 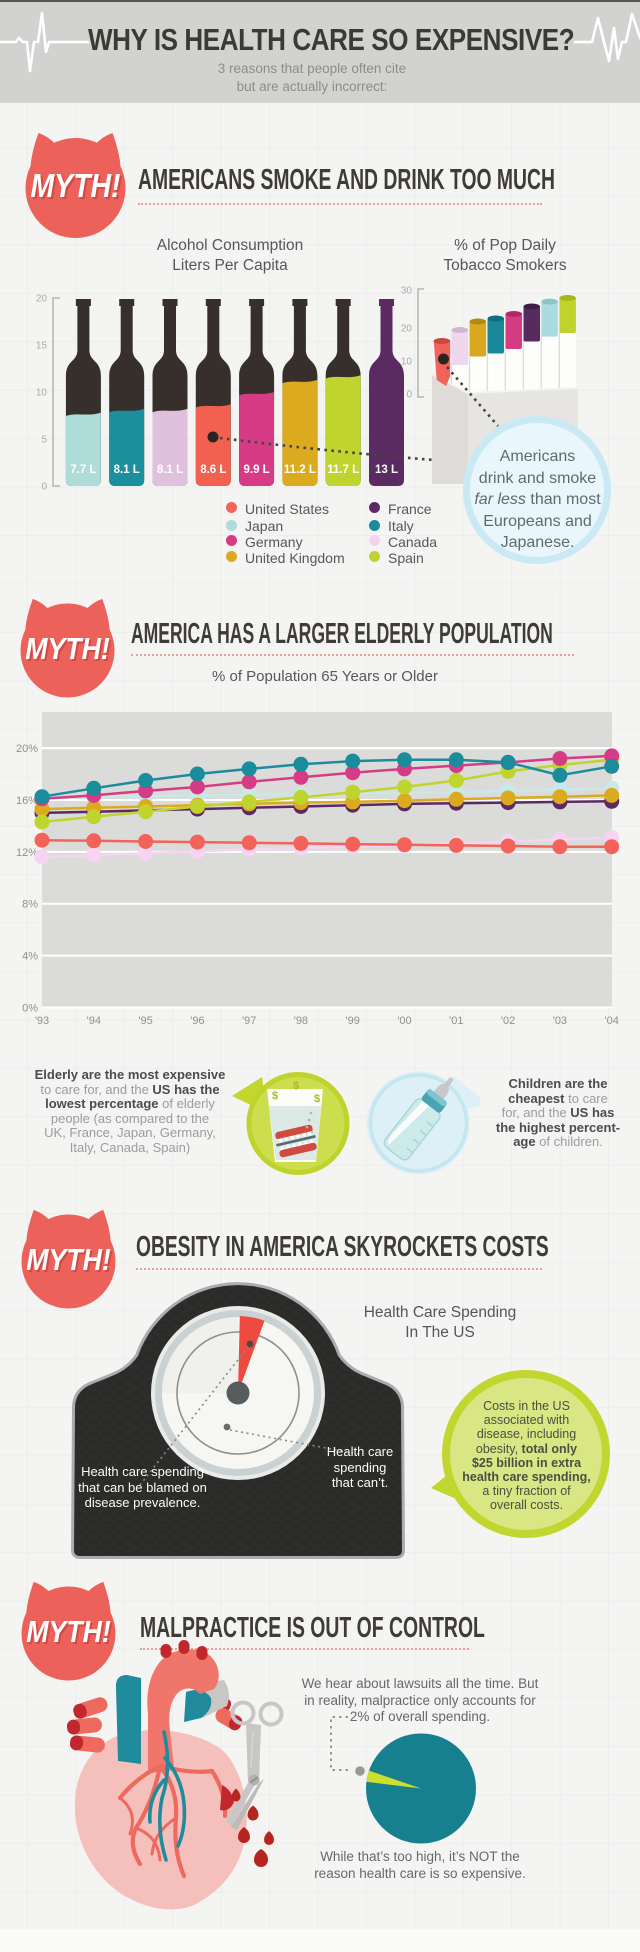 What do you see at coordinates (300, 470) in the screenshot?
I see `svg-text: 11.2 L` at bounding box center [300, 470].